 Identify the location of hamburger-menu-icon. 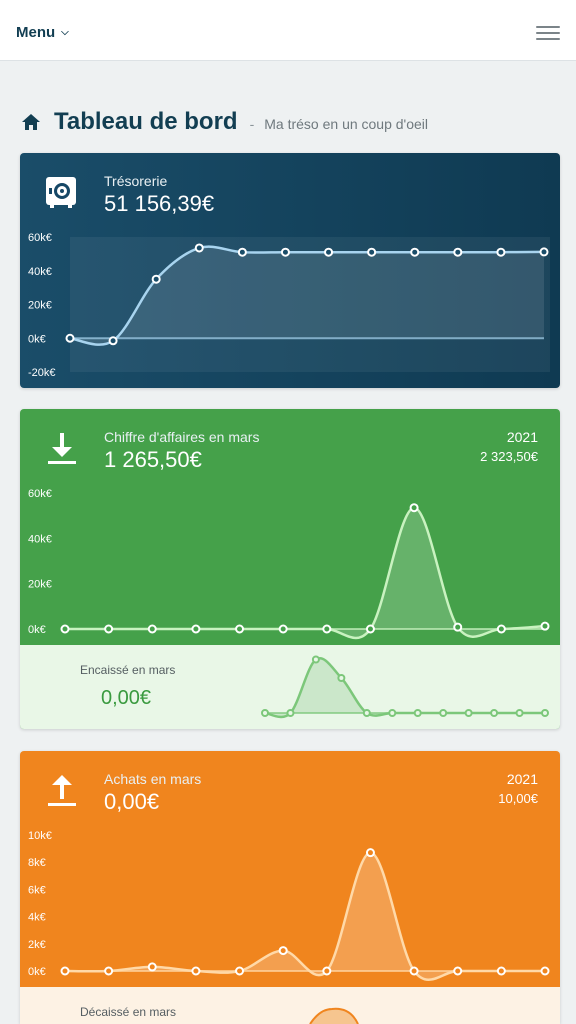
(548, 34).